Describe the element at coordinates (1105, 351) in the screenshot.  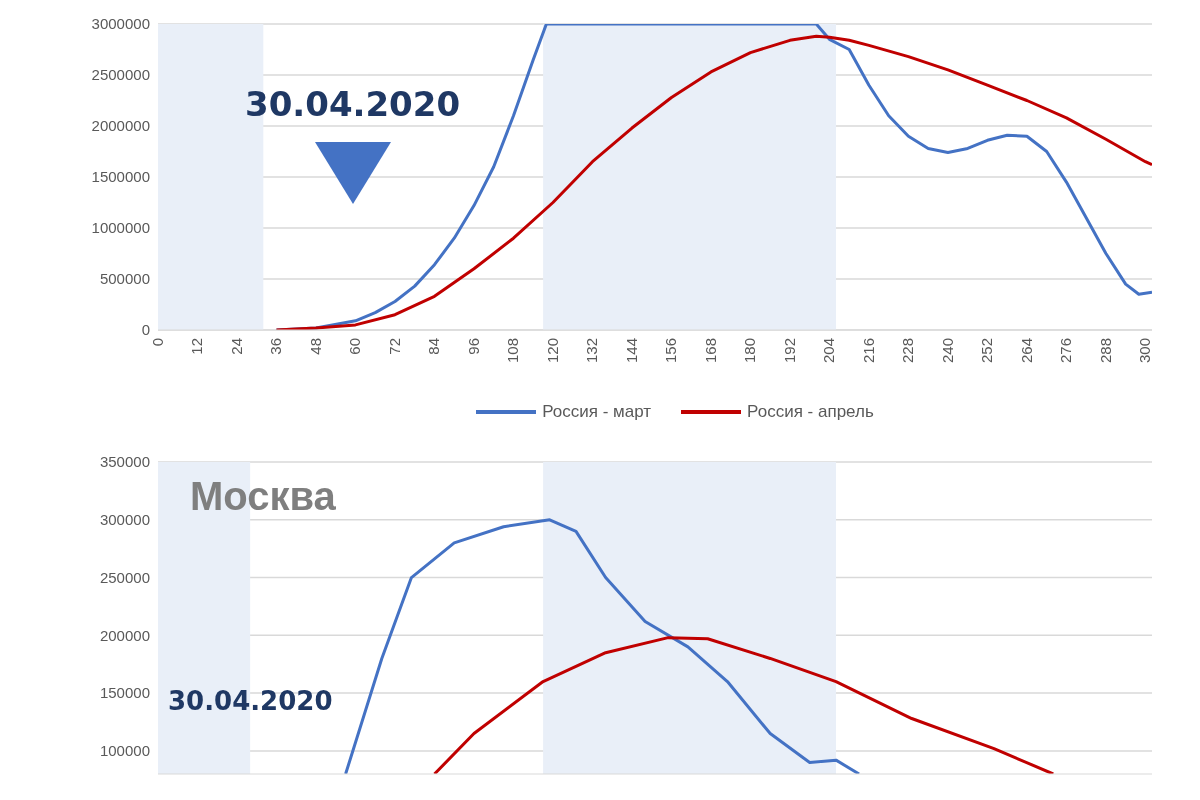
I see `x-tick-label: 288` at that location.